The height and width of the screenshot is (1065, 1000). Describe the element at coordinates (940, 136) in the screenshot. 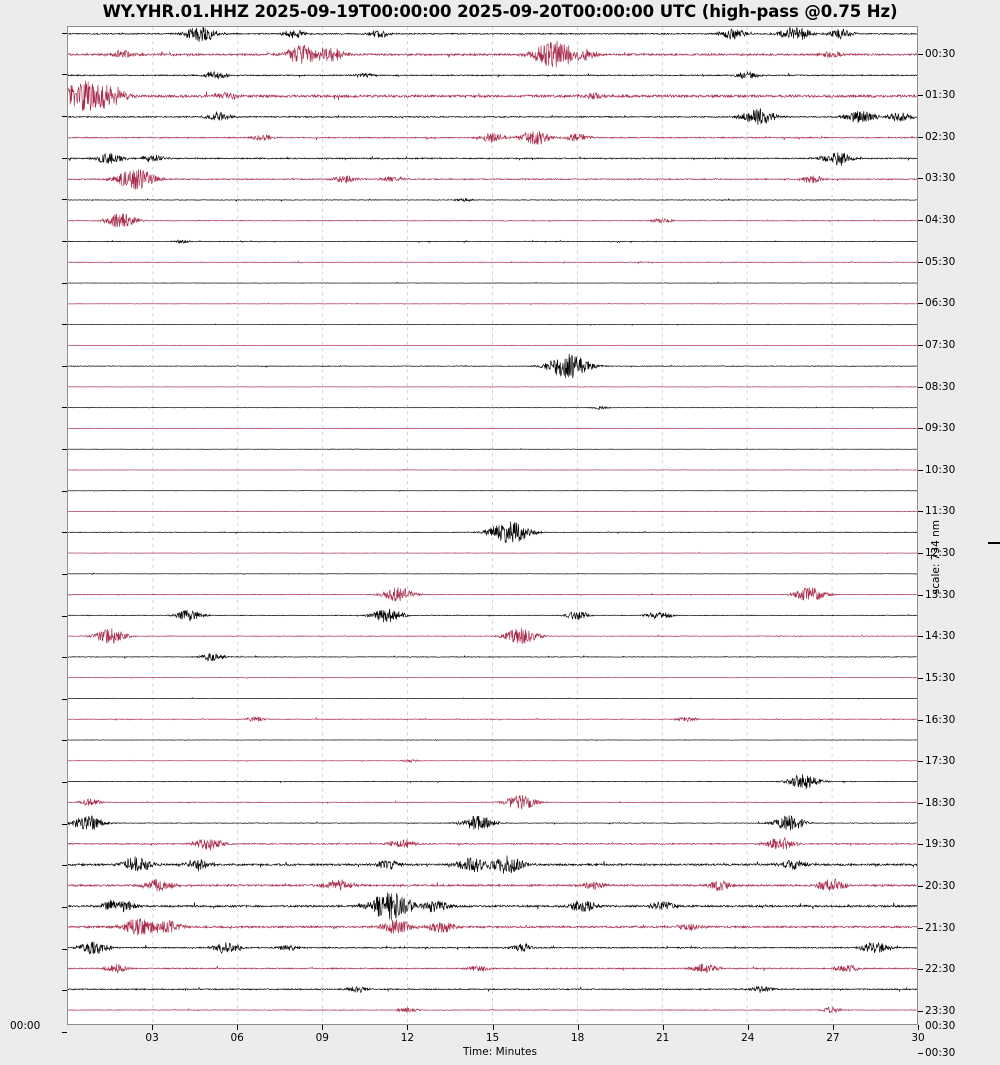

I see `y-label-right-0230: 02:30` at that location.